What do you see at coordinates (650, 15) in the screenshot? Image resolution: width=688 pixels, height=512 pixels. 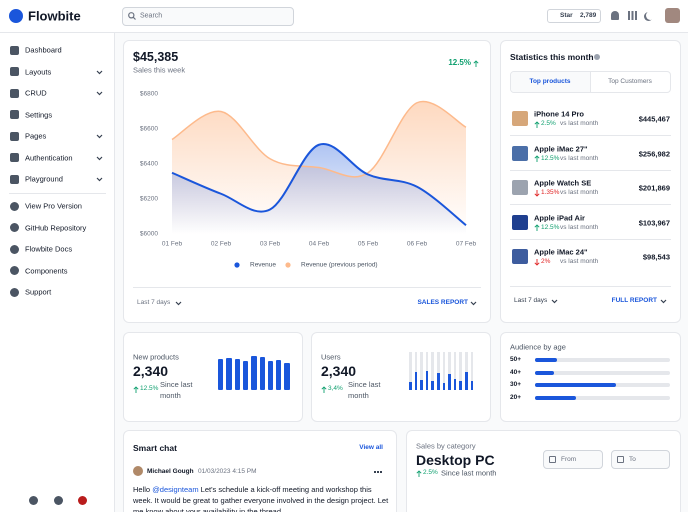 I see `theme-icon` at bounding box center [650, 15].